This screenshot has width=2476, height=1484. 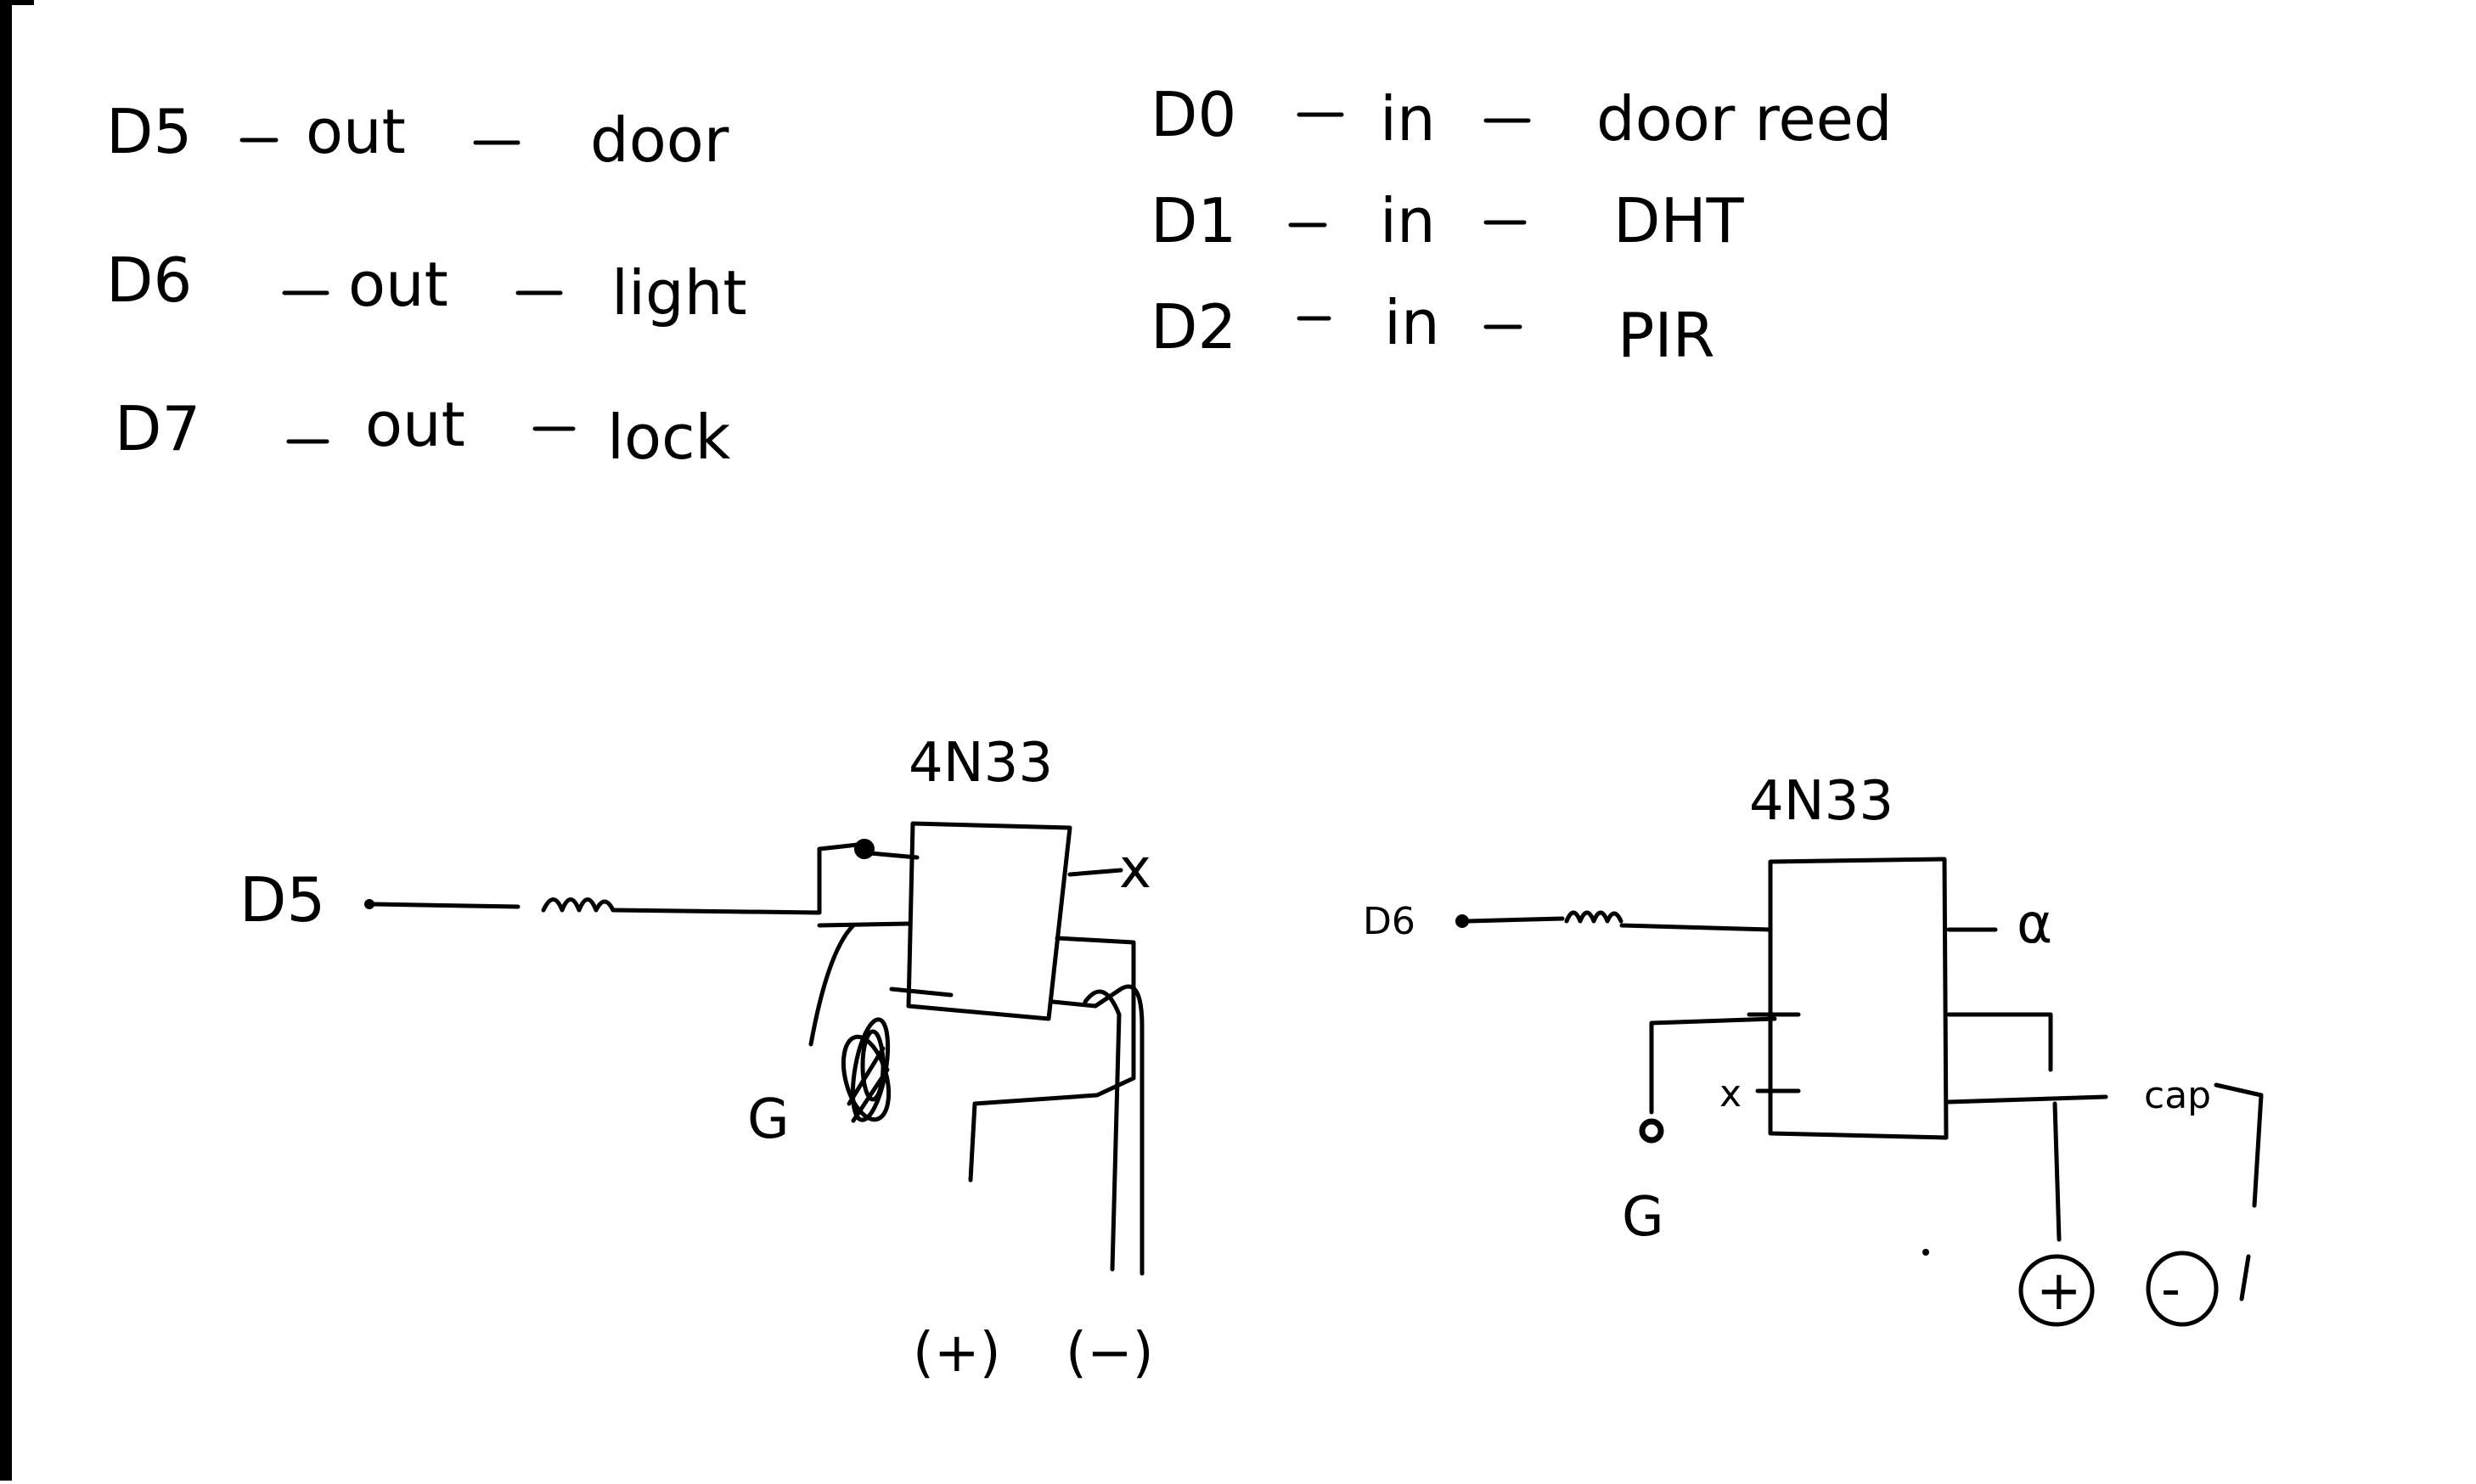 I want to click on nc-output-lead, so click(x=1095, y=873).